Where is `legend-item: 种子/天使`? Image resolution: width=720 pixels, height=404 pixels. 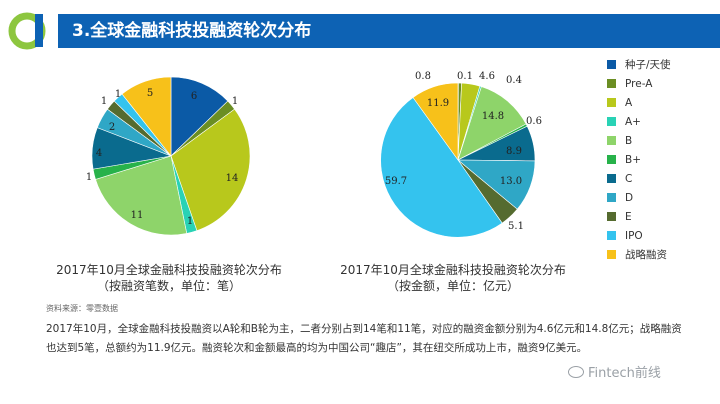 legend-item: 种子/天使 is located at coordinates (639, 65).